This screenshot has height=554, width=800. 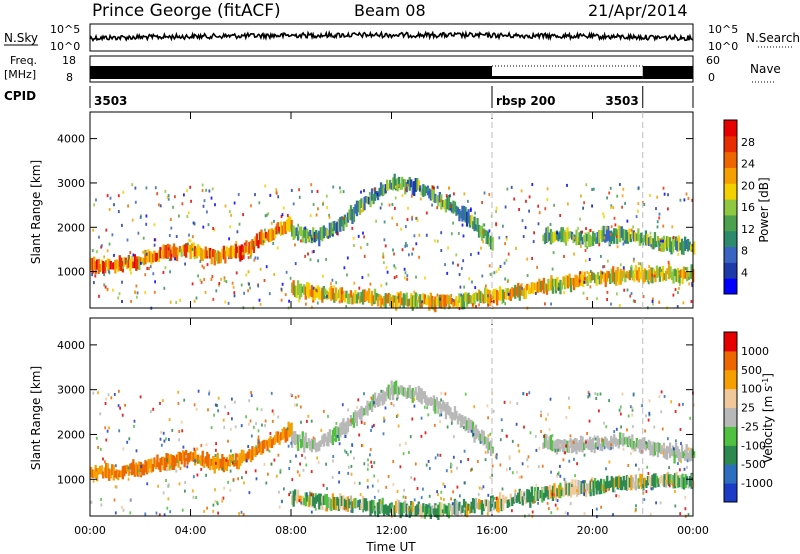 What do you see at coordinates (755, 351) in the screenshot?
I see `colorbar-tick-label: 1000` at bounding box center [755, 351].